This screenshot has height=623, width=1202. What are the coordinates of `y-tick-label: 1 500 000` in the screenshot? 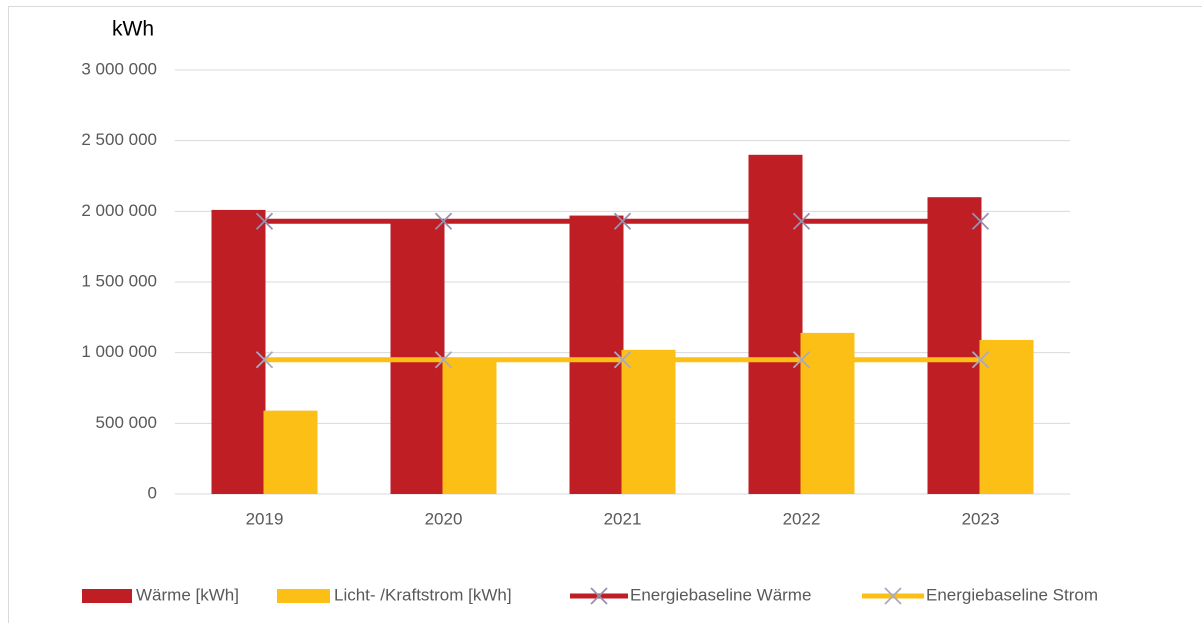 It's located at (119, 280).